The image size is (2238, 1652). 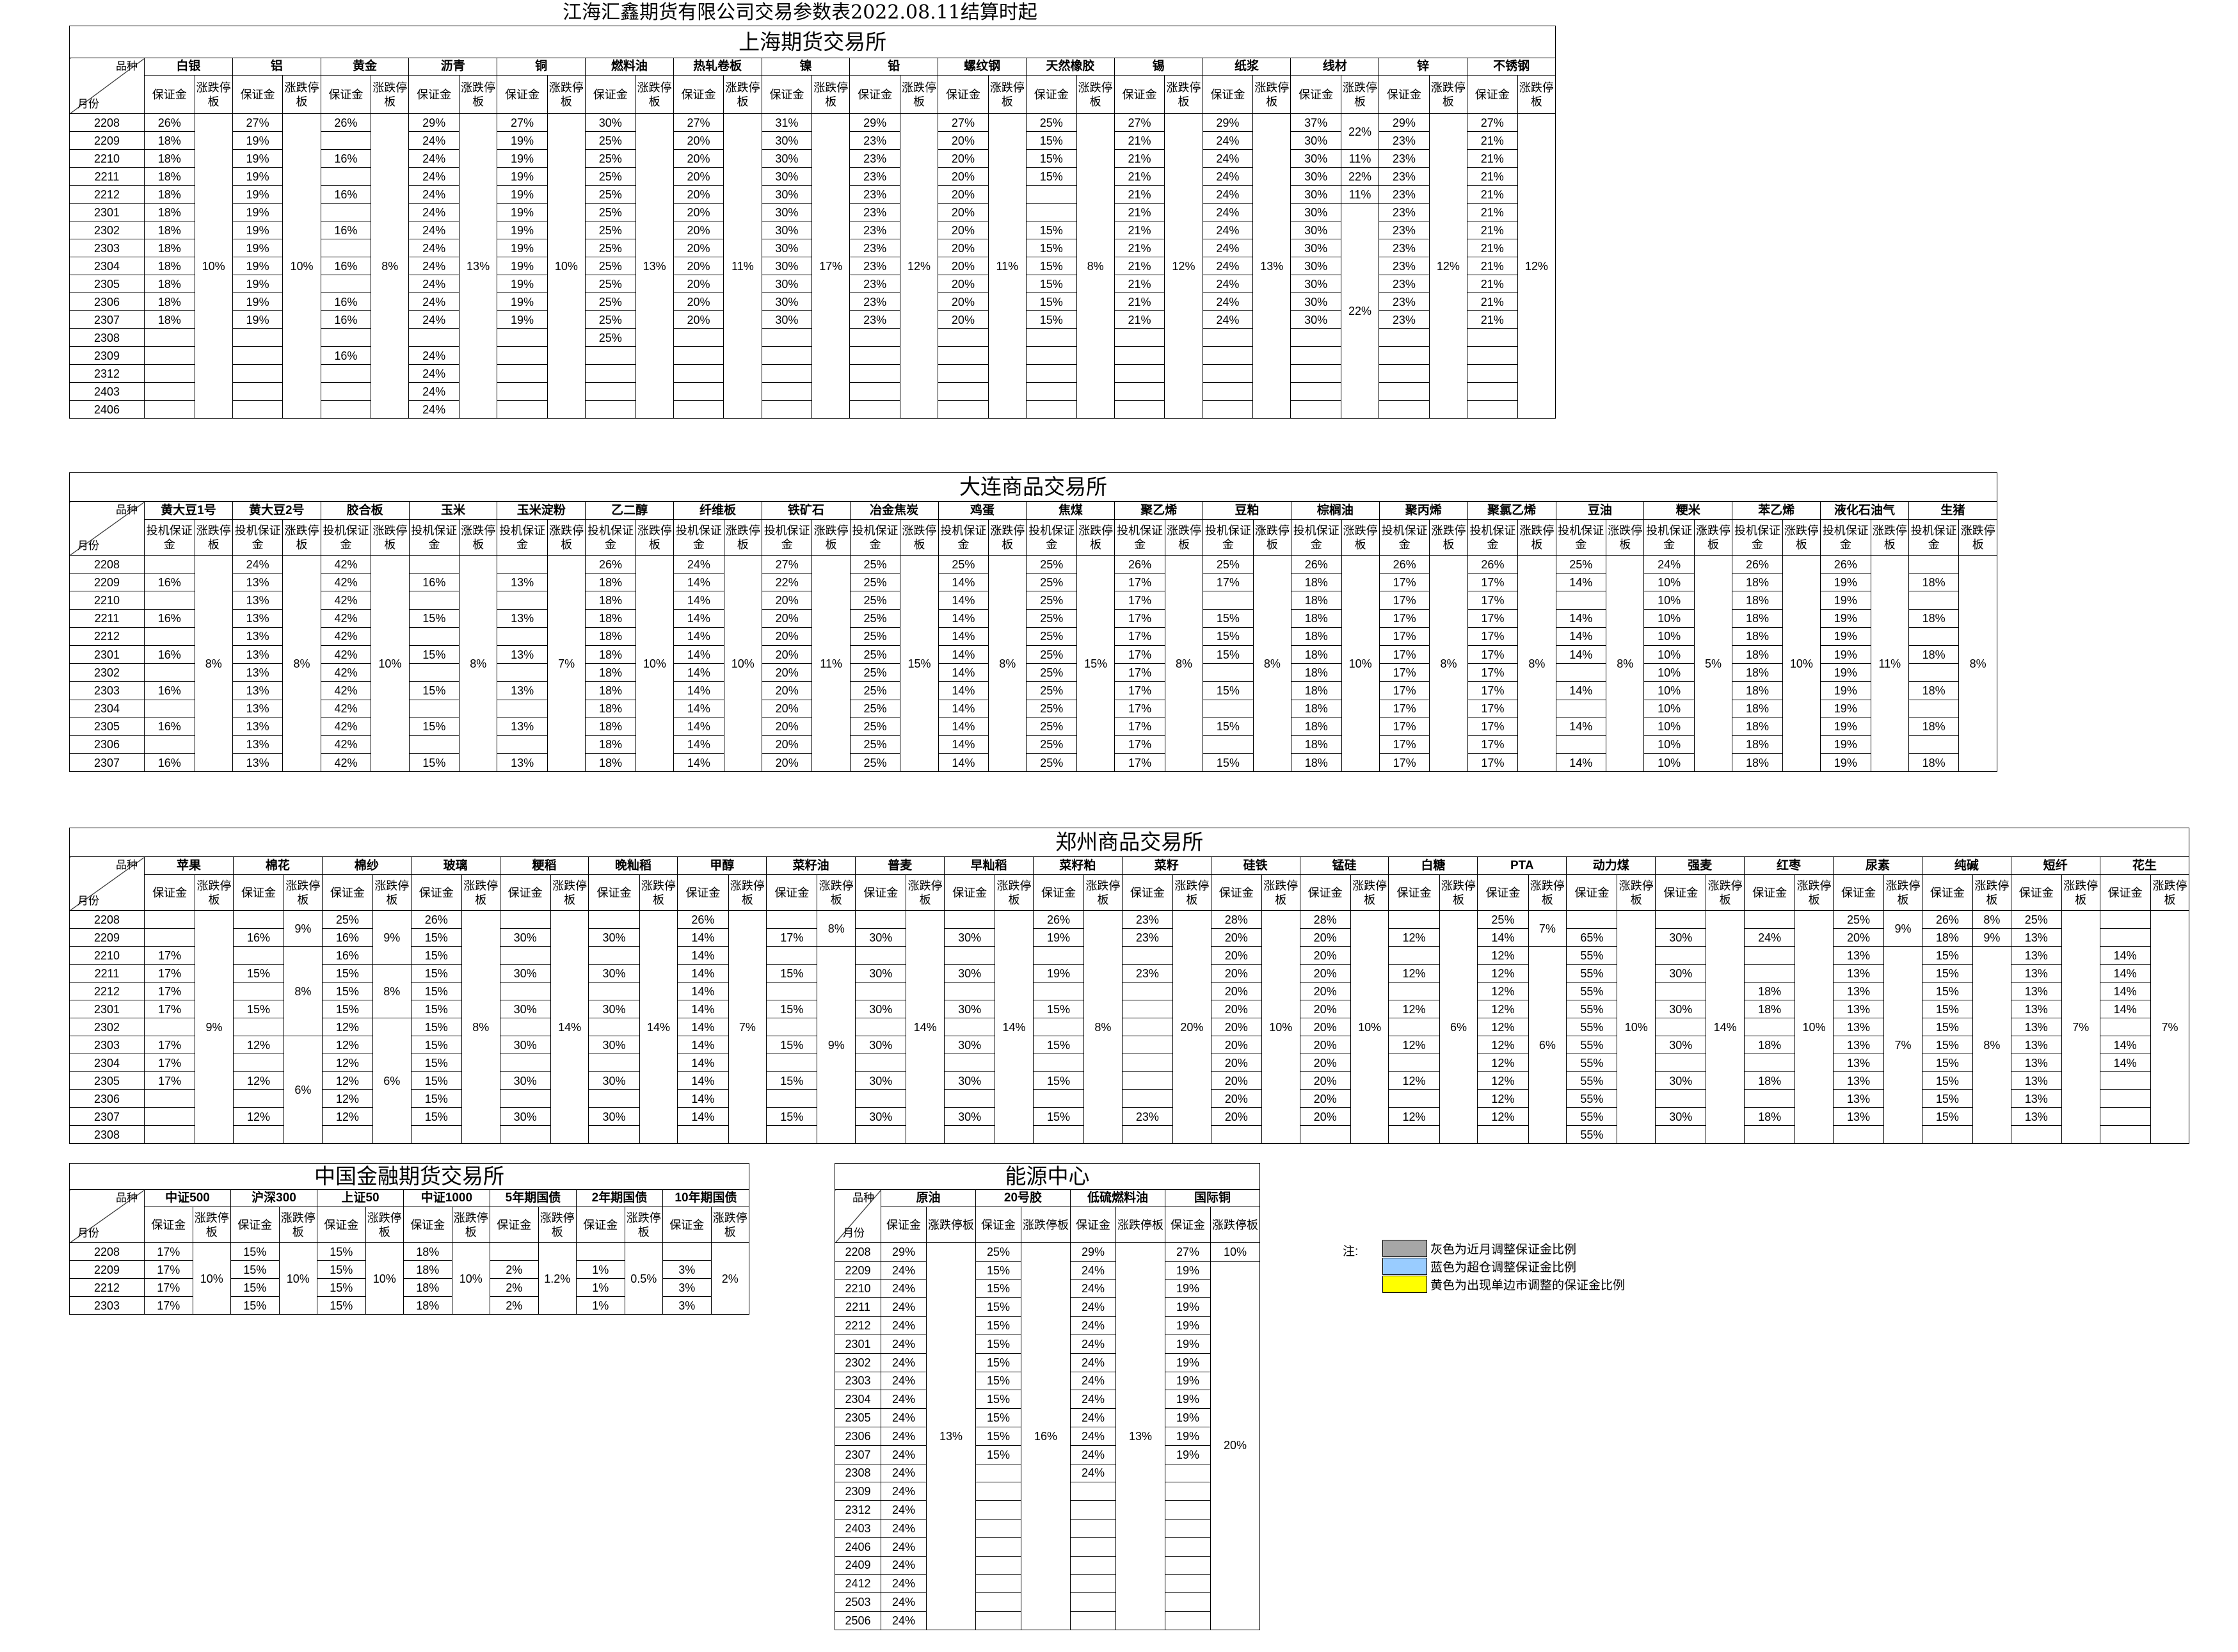 I want to click on limit-cell: 9%, so click(x=392, y=937).